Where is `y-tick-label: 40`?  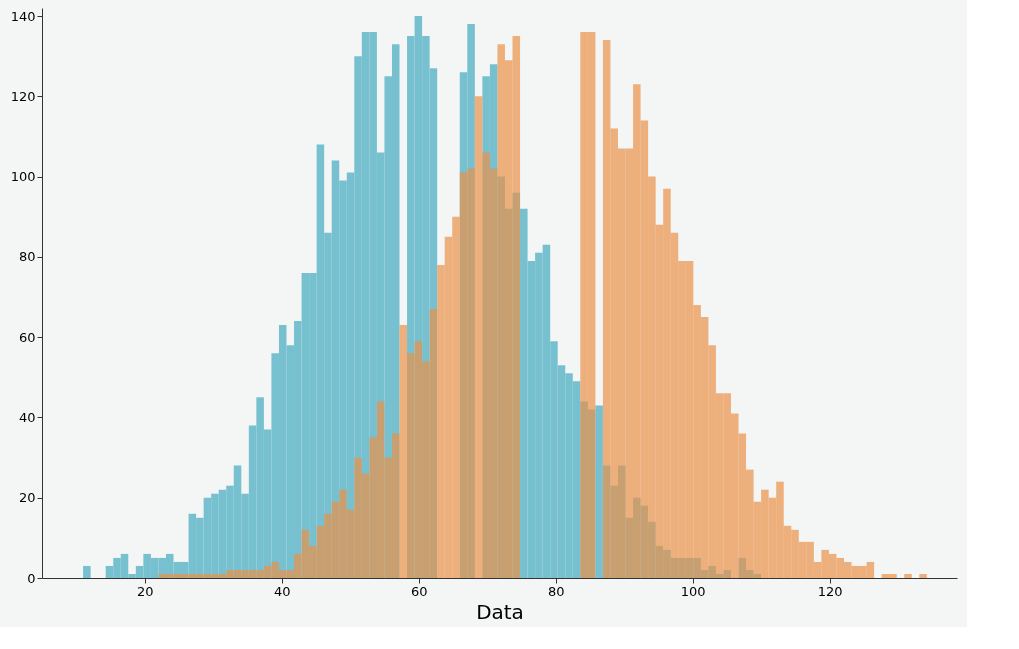
y-tick-label: 40 is located at coordinates (27, 417).